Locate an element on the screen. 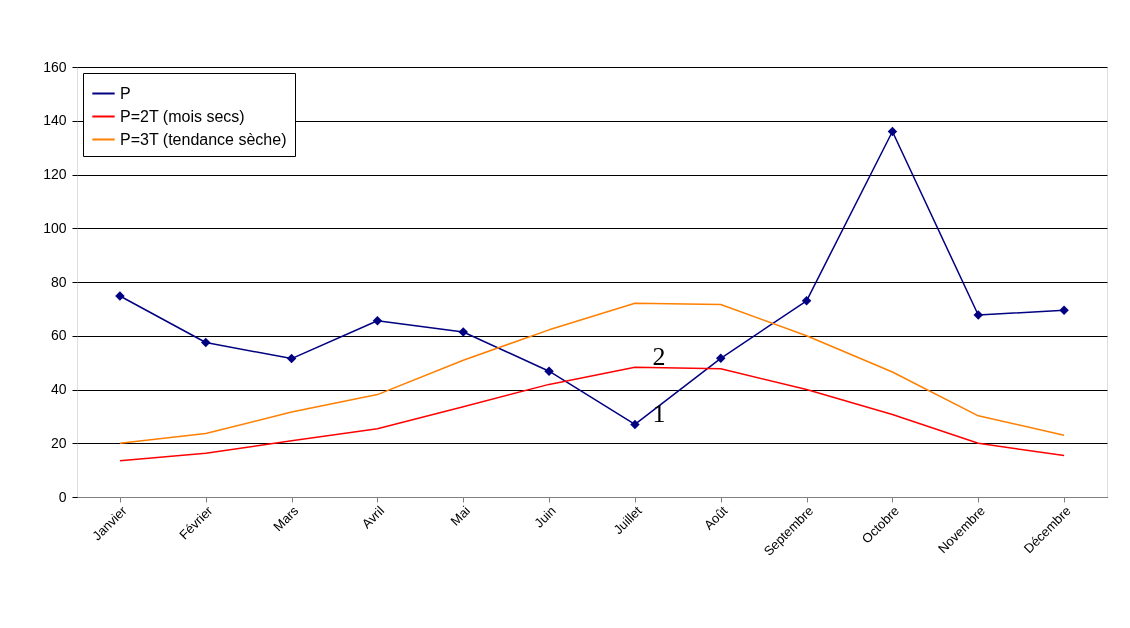 The image size is (1130, 628). legend-label: P=3T (tendance sèche) is located at coordinates (203, 139).